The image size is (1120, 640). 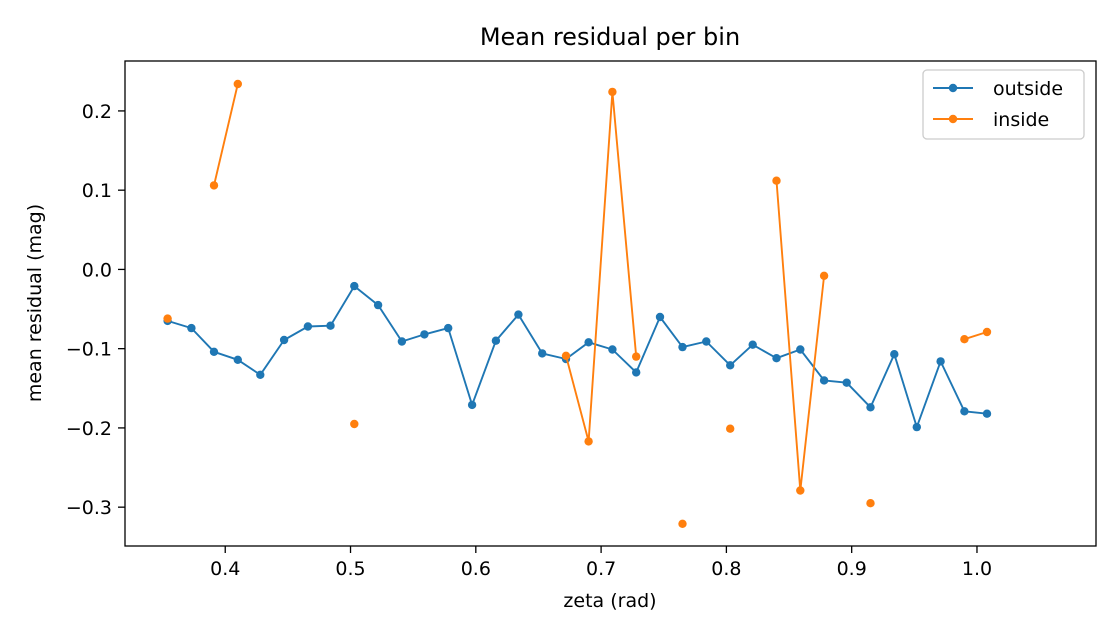 I want to click on x-tick-label: 1.0, so click(x=977, y=569).